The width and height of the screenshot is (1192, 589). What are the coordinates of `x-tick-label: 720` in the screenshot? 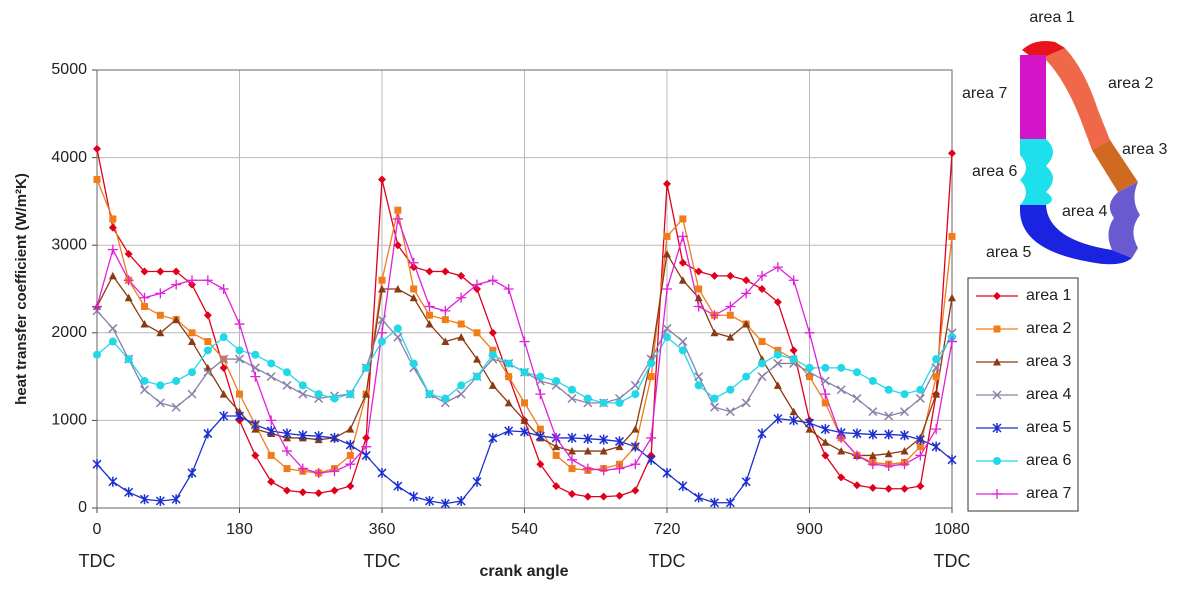 It's located at (667, 529).